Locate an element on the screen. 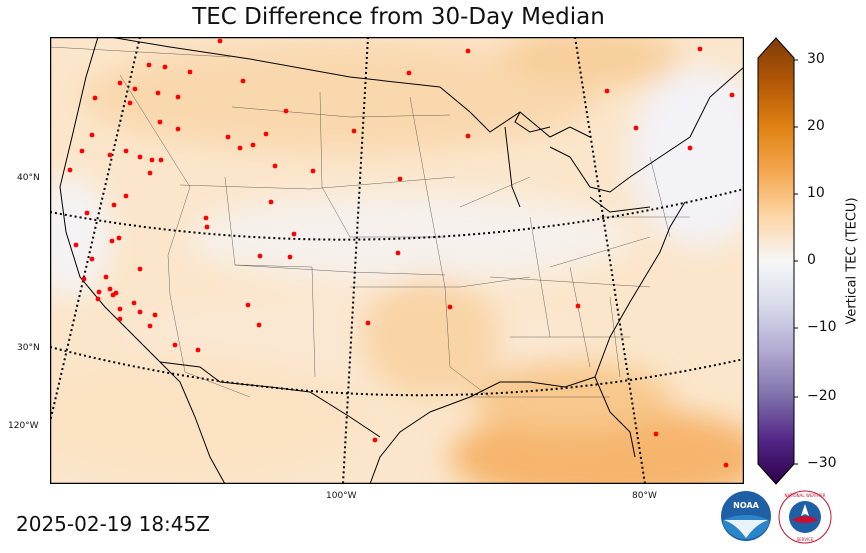  colorbar-tick-0: 0 is located at coordinates (811, 260).